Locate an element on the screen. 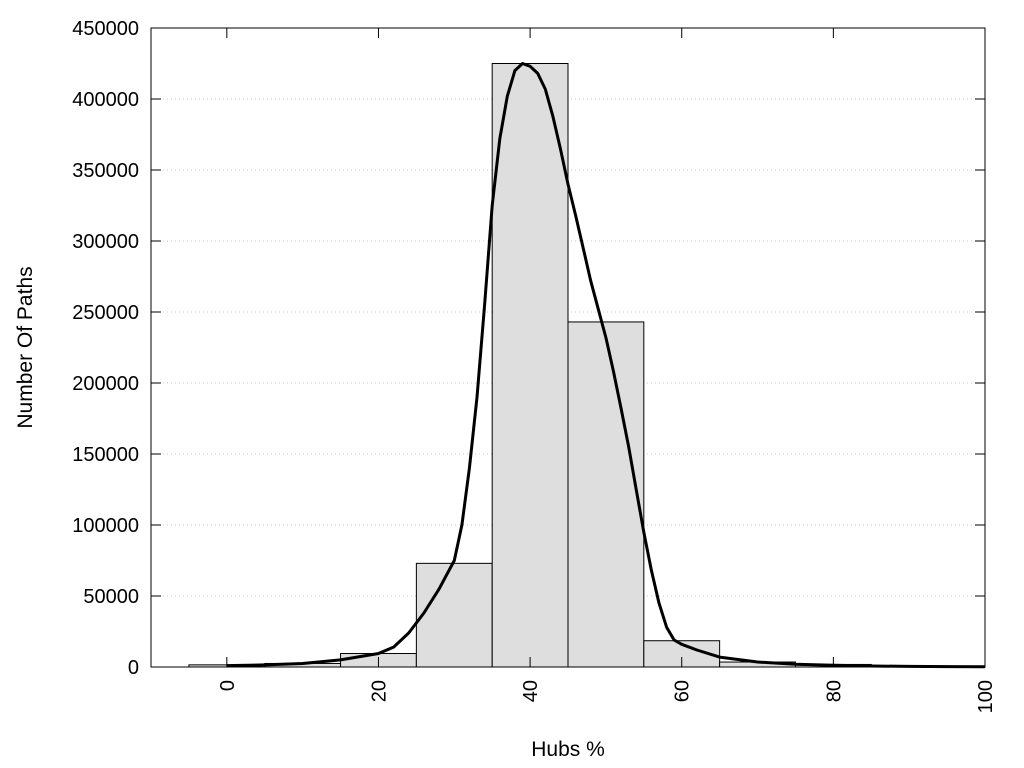 The height and width of the screenshot is (768, 1024). y-tick-label-3: 150000 is located at coordinates (105, 455).